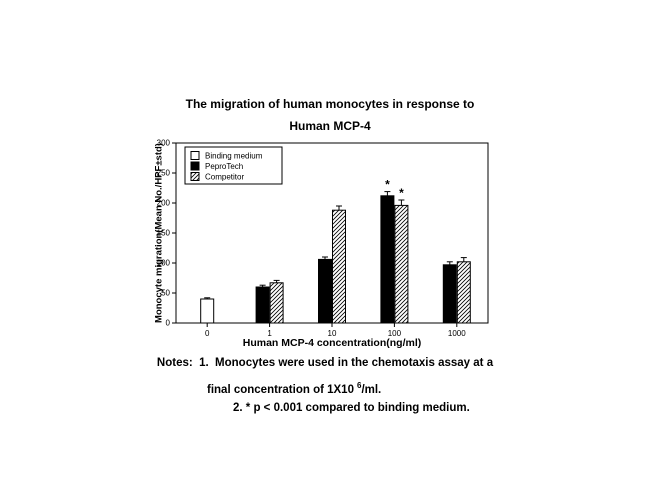 The image size is (650, 502). What do you see at coordinates (280, 389) in the screenshot?
I see `note-line2-text: final concentration of 1X10` at bounding box center [280, 389].